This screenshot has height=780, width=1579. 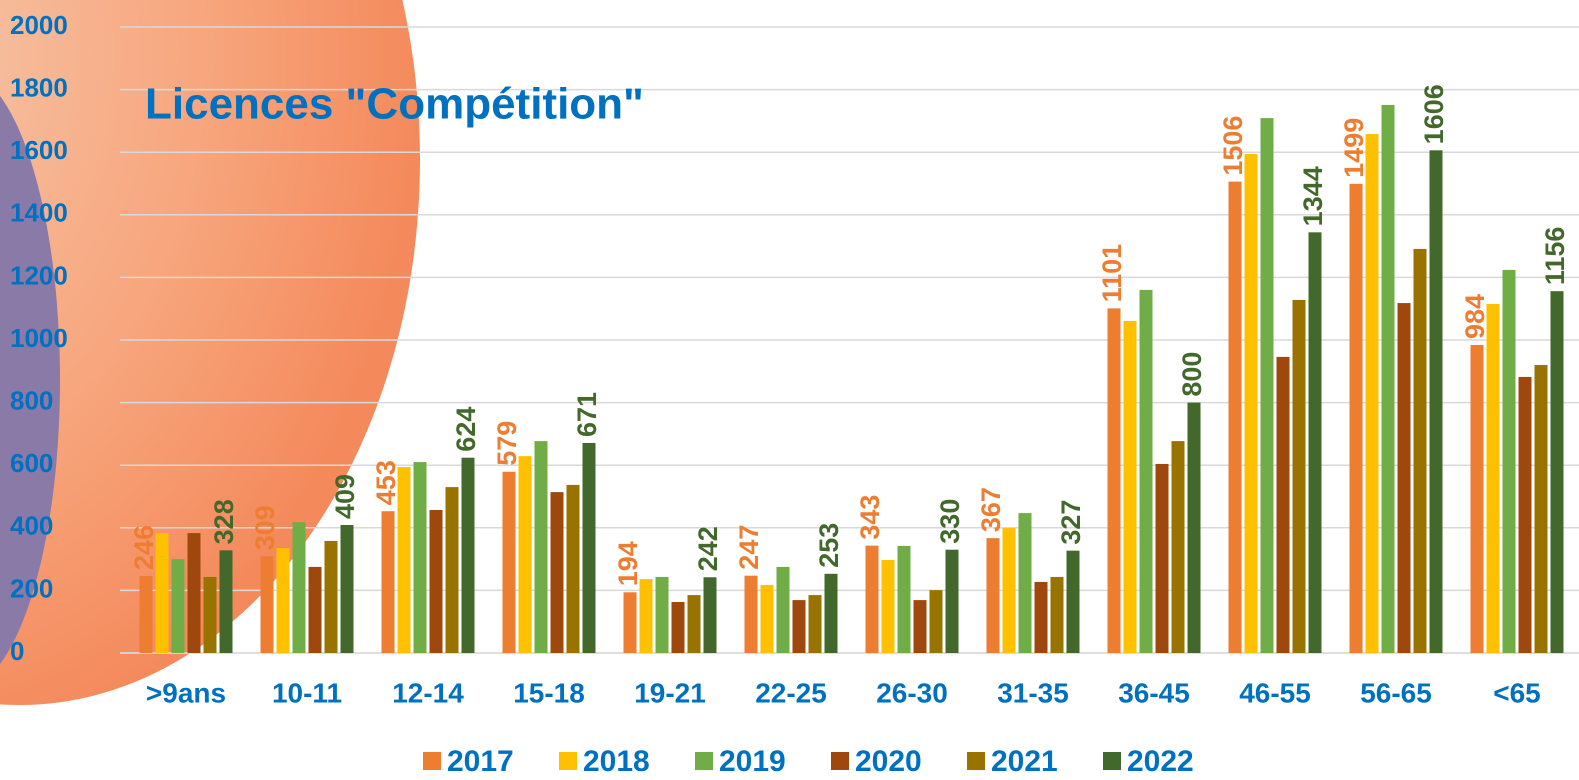 What do you see at coordinates (307, 692) in the screenshot?
I see `x-tick-label: 10-11` at bounding box center [307, 692].